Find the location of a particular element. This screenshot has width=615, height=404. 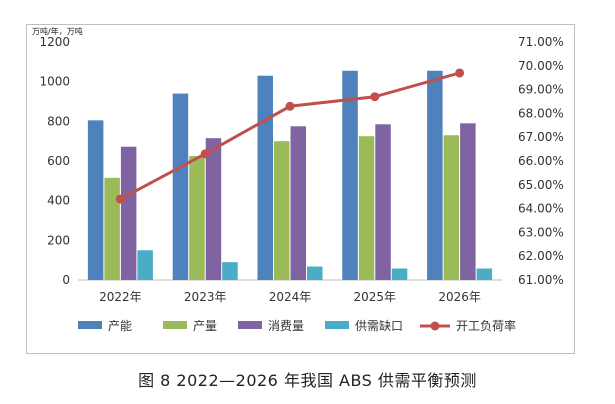

left-axis-tick-label: 1000 is located at coordinates (54, 82).